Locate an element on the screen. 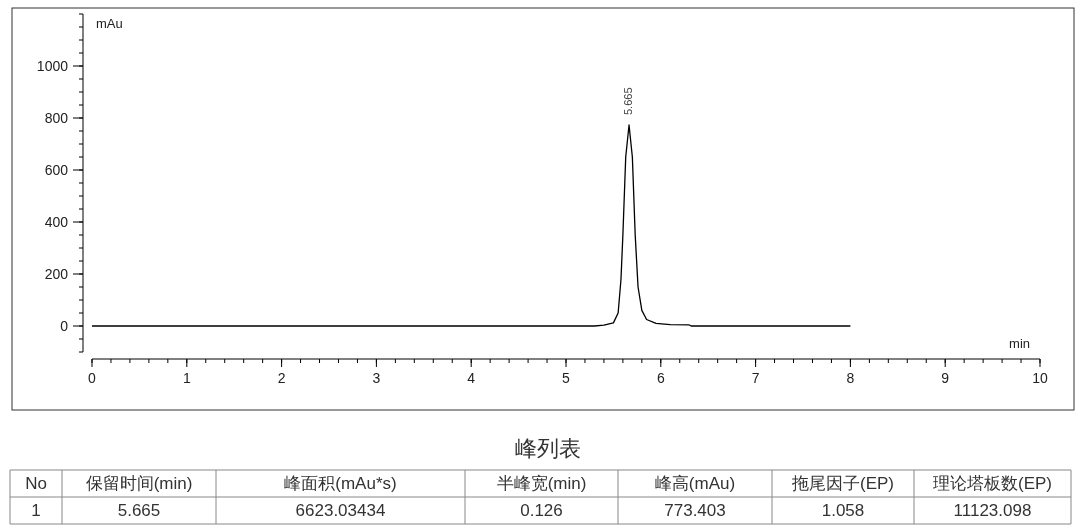 The height and width of the screenshot is (526, 1080). data-label: 11123.098 is located at coordinates (992, 510).